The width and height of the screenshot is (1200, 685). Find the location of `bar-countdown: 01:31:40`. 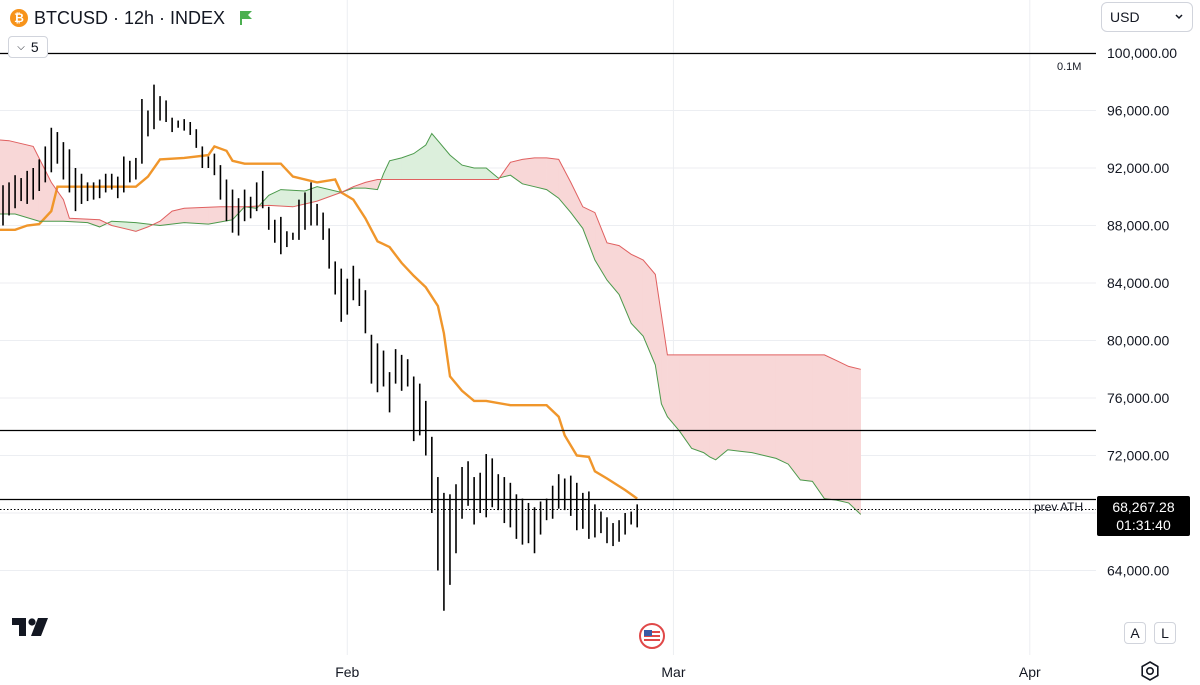

bar-countdown: 01:31:40 is located at coordinates (1143, 525).